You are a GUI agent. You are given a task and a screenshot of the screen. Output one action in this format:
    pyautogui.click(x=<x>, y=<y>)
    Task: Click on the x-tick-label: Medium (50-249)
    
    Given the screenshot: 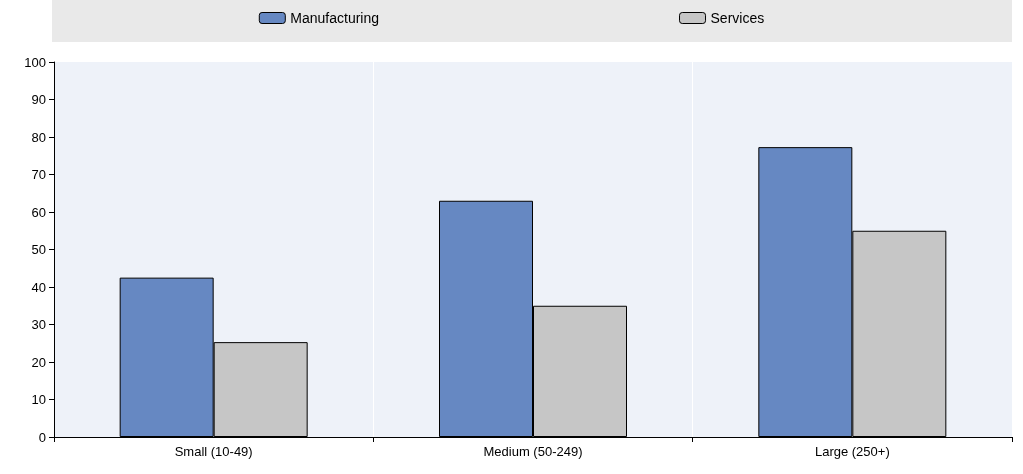 What is the action you would take?
    pyautogui.click(x=533, y=451)
    